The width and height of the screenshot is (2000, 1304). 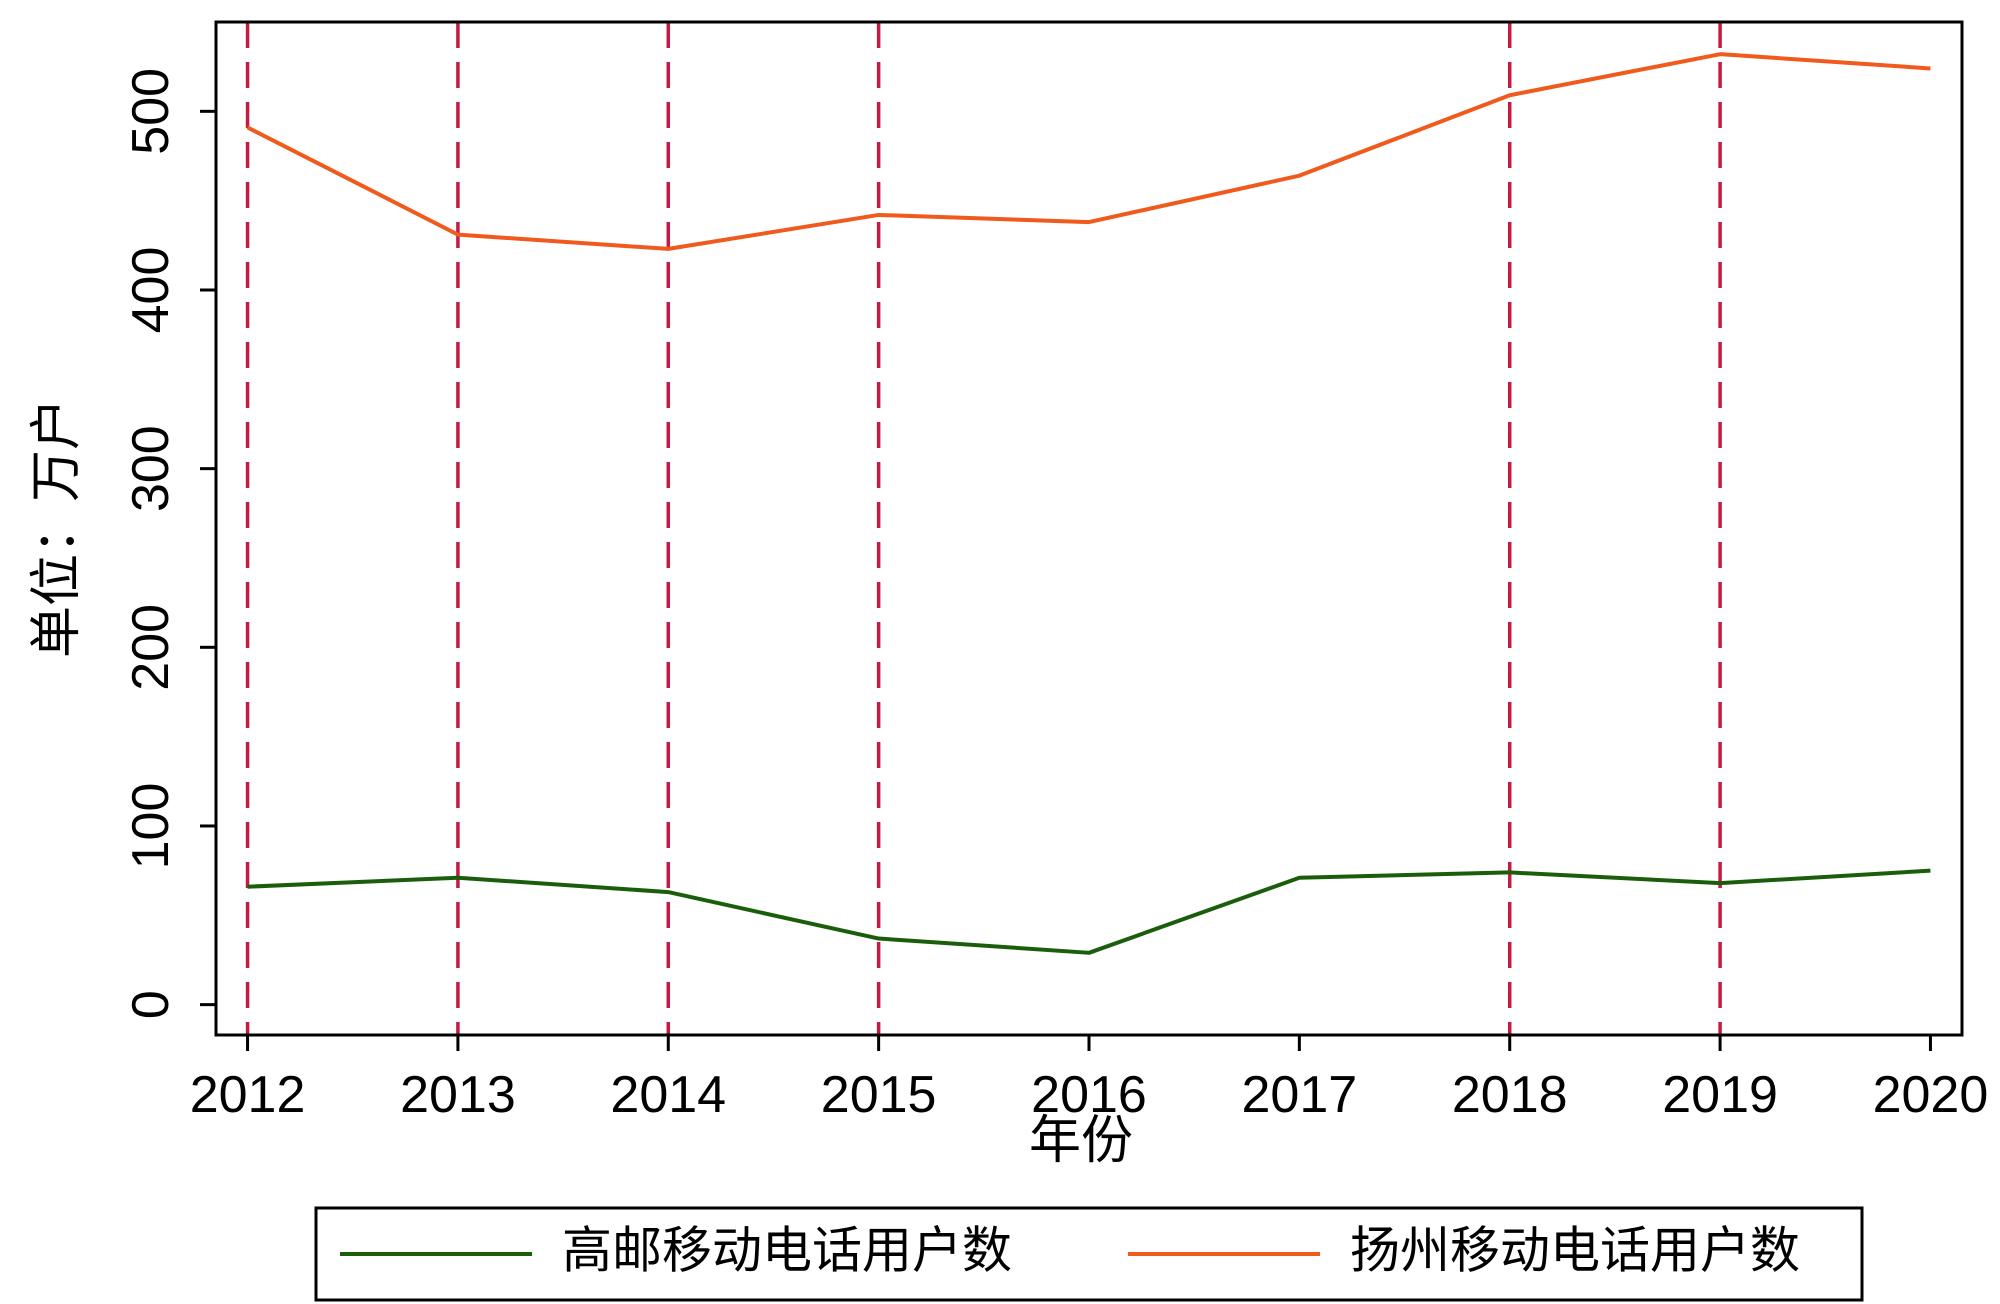 I want to click on y-tick-label-100: 100, so click(x=151, y=826).